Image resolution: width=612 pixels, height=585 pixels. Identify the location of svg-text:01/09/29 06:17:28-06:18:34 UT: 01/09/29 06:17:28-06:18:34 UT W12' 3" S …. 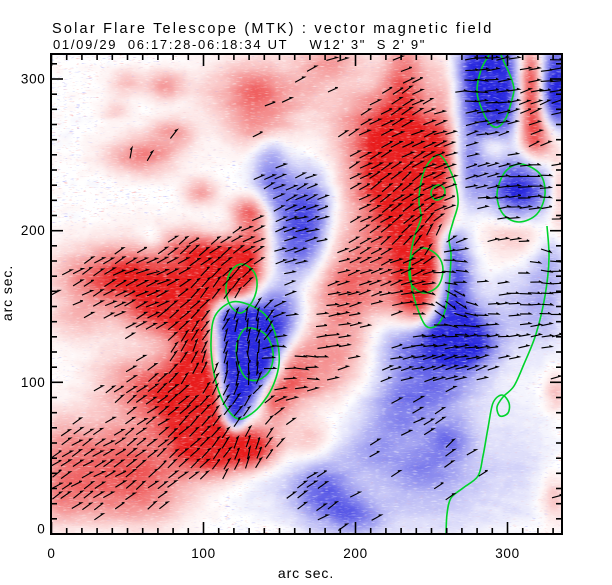
(239, 44).